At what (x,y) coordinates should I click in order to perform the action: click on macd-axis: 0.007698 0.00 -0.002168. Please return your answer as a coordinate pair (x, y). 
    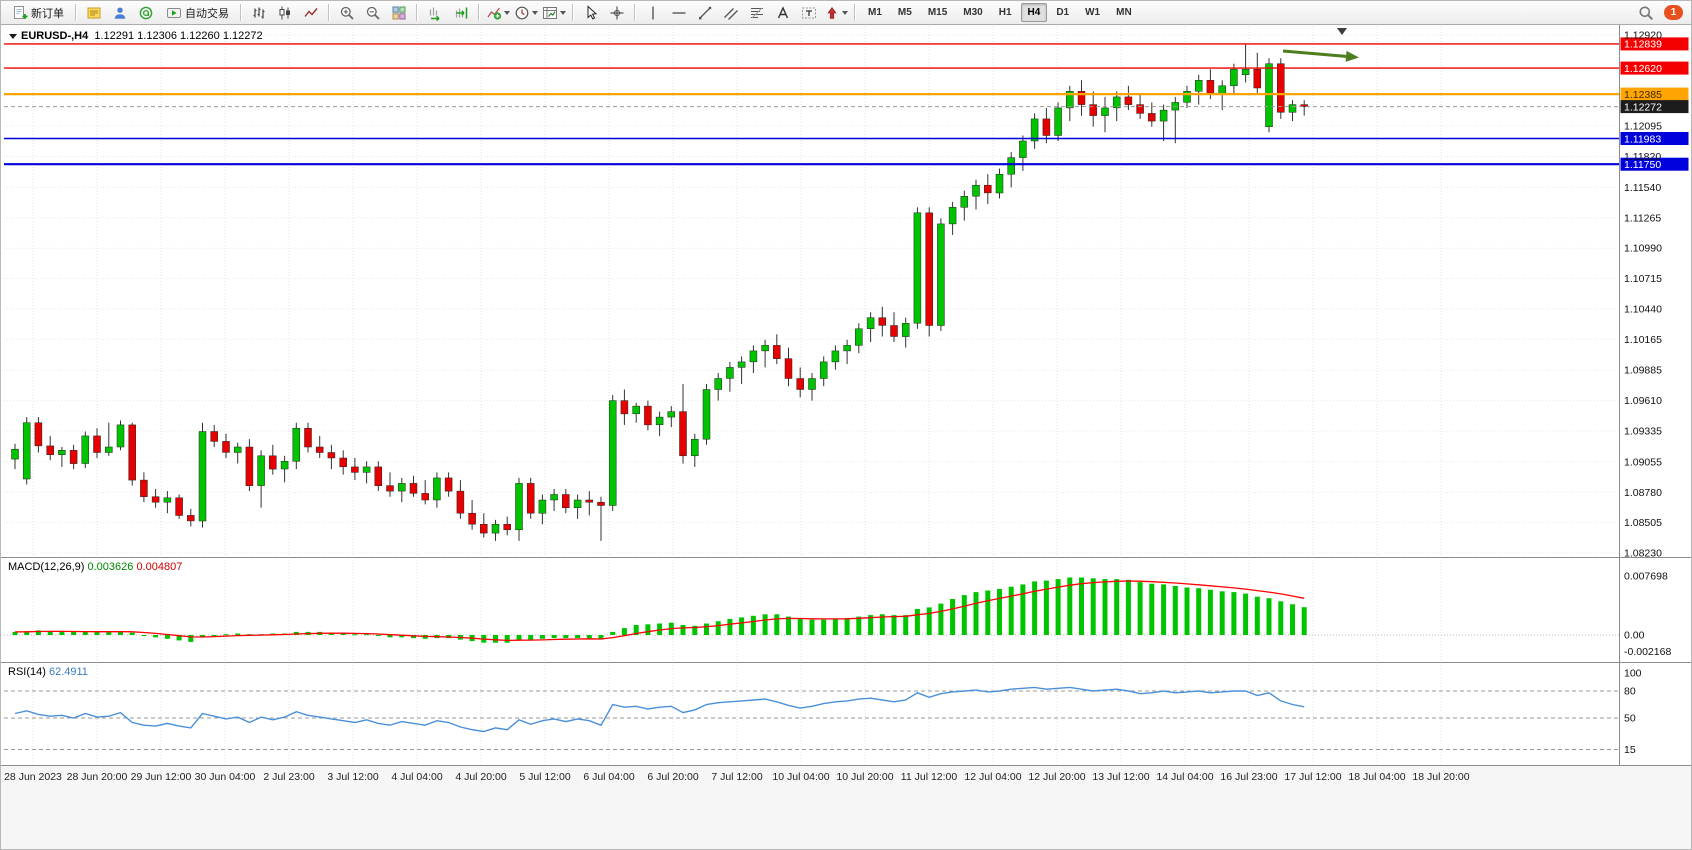
    Looking at the image, I should click on (1647, 615).